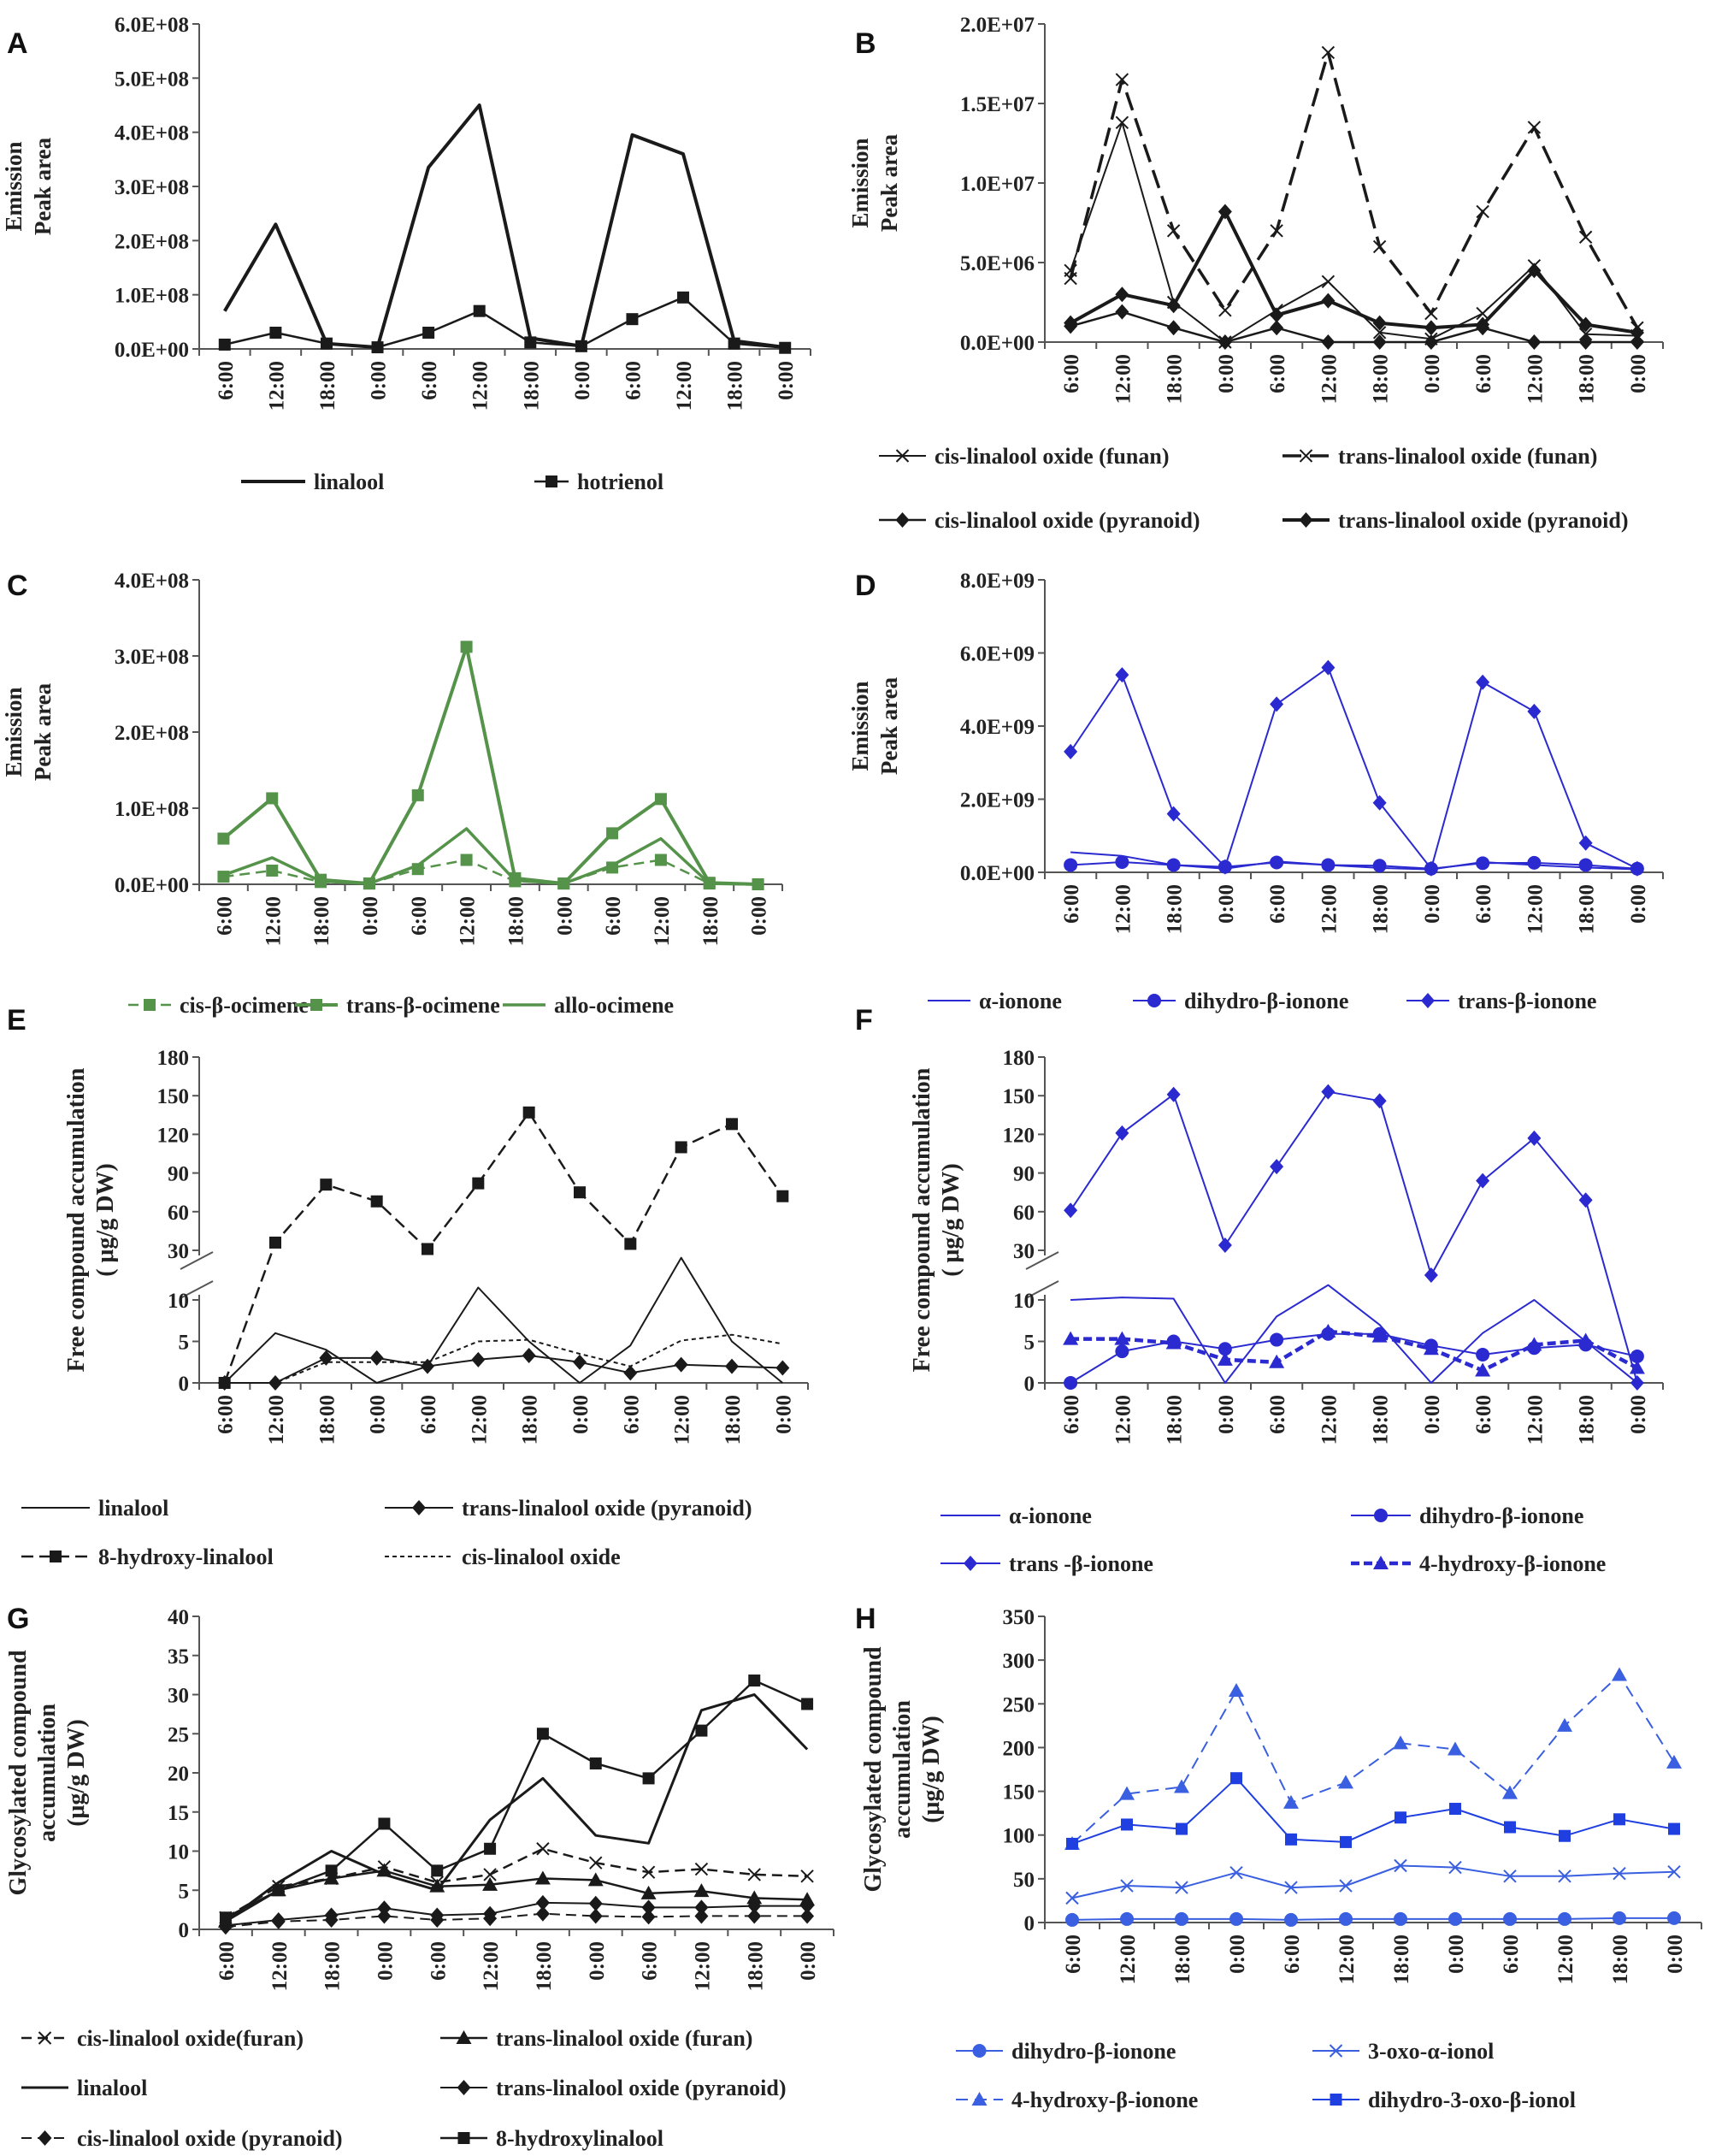 The width and height of the screenshot is (1710, 2156). Describe the element at coordinates (152, 242) in the screenshot. I see `y-tick-label: 2.0E+08` at that location.